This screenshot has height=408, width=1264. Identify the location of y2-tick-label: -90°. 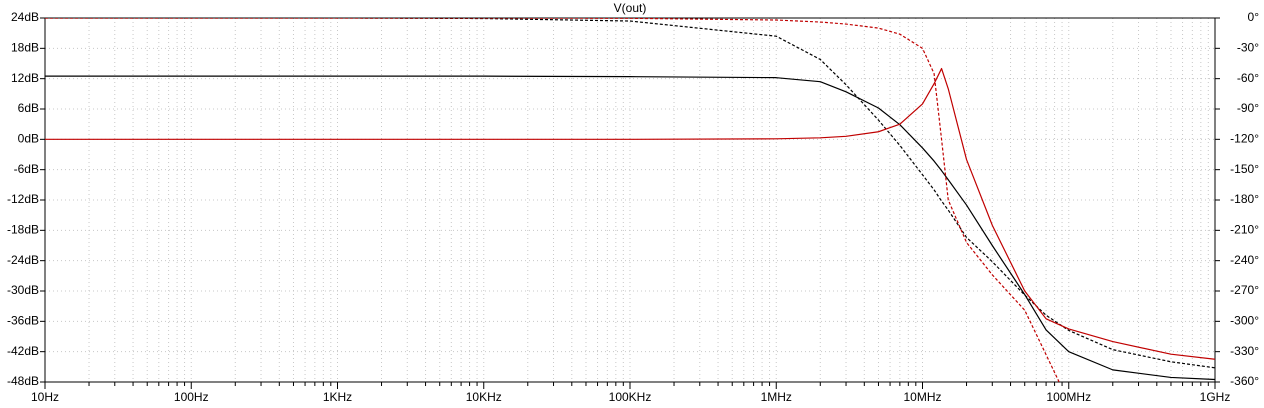
(1248, 108).